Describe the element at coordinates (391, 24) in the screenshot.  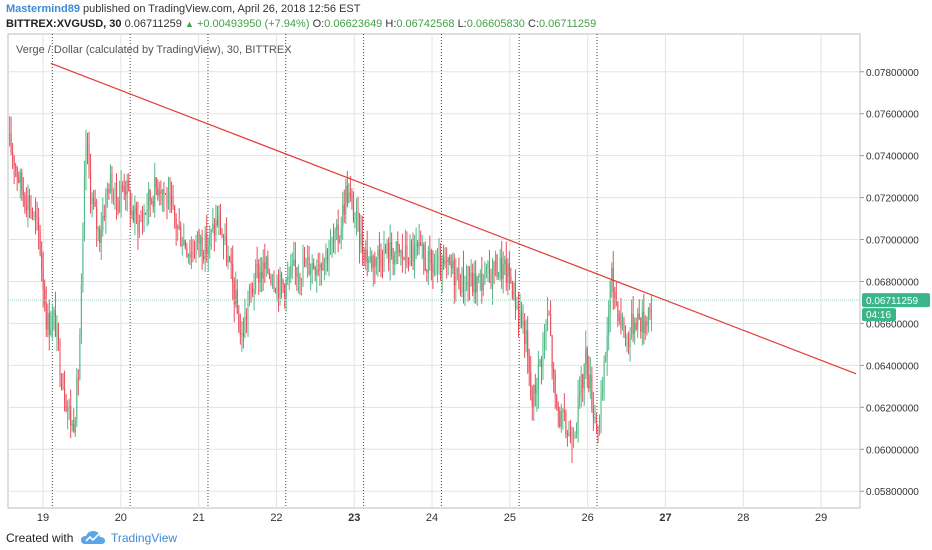
I see `high-label: H:` at that location.